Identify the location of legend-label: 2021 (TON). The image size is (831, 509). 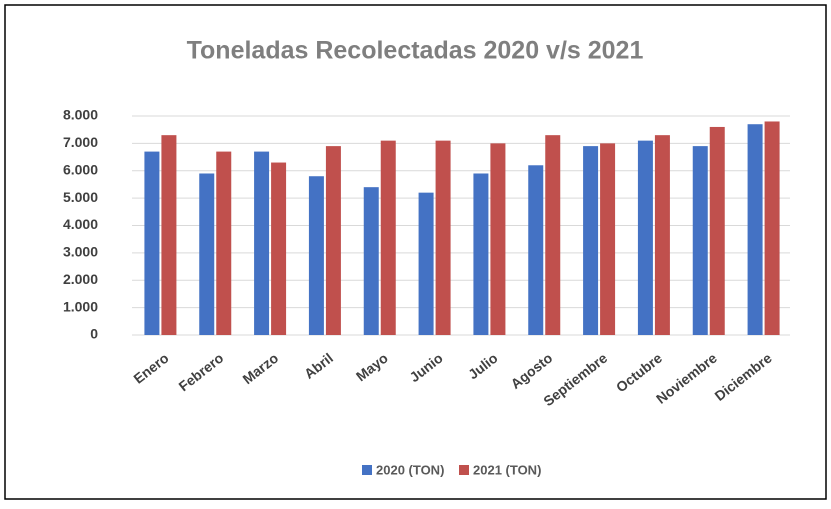
(507, 469).